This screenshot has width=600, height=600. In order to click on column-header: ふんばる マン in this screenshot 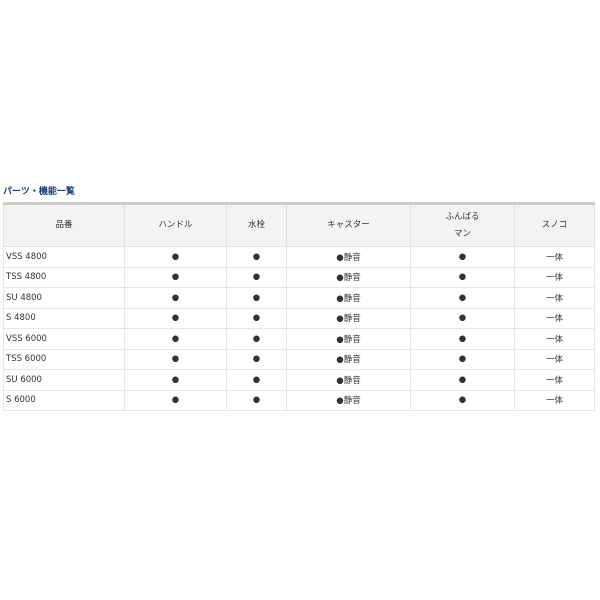, I will do `click(462, 225)`.